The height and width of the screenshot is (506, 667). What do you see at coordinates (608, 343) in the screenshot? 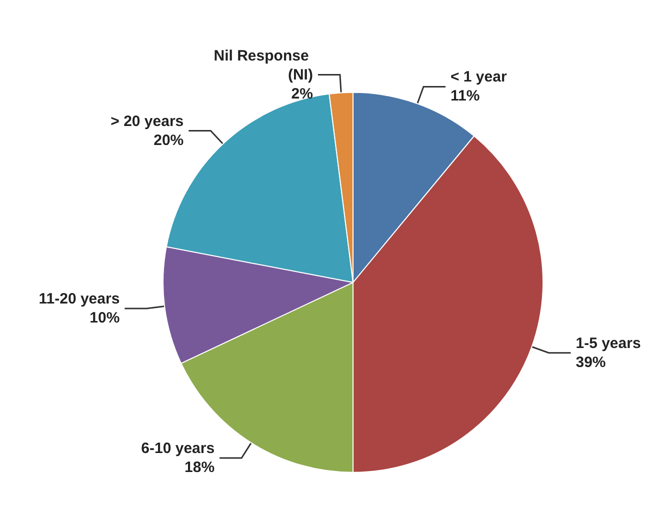
I see `slice-label: 1-5 years` at bounding box center [608, 343].